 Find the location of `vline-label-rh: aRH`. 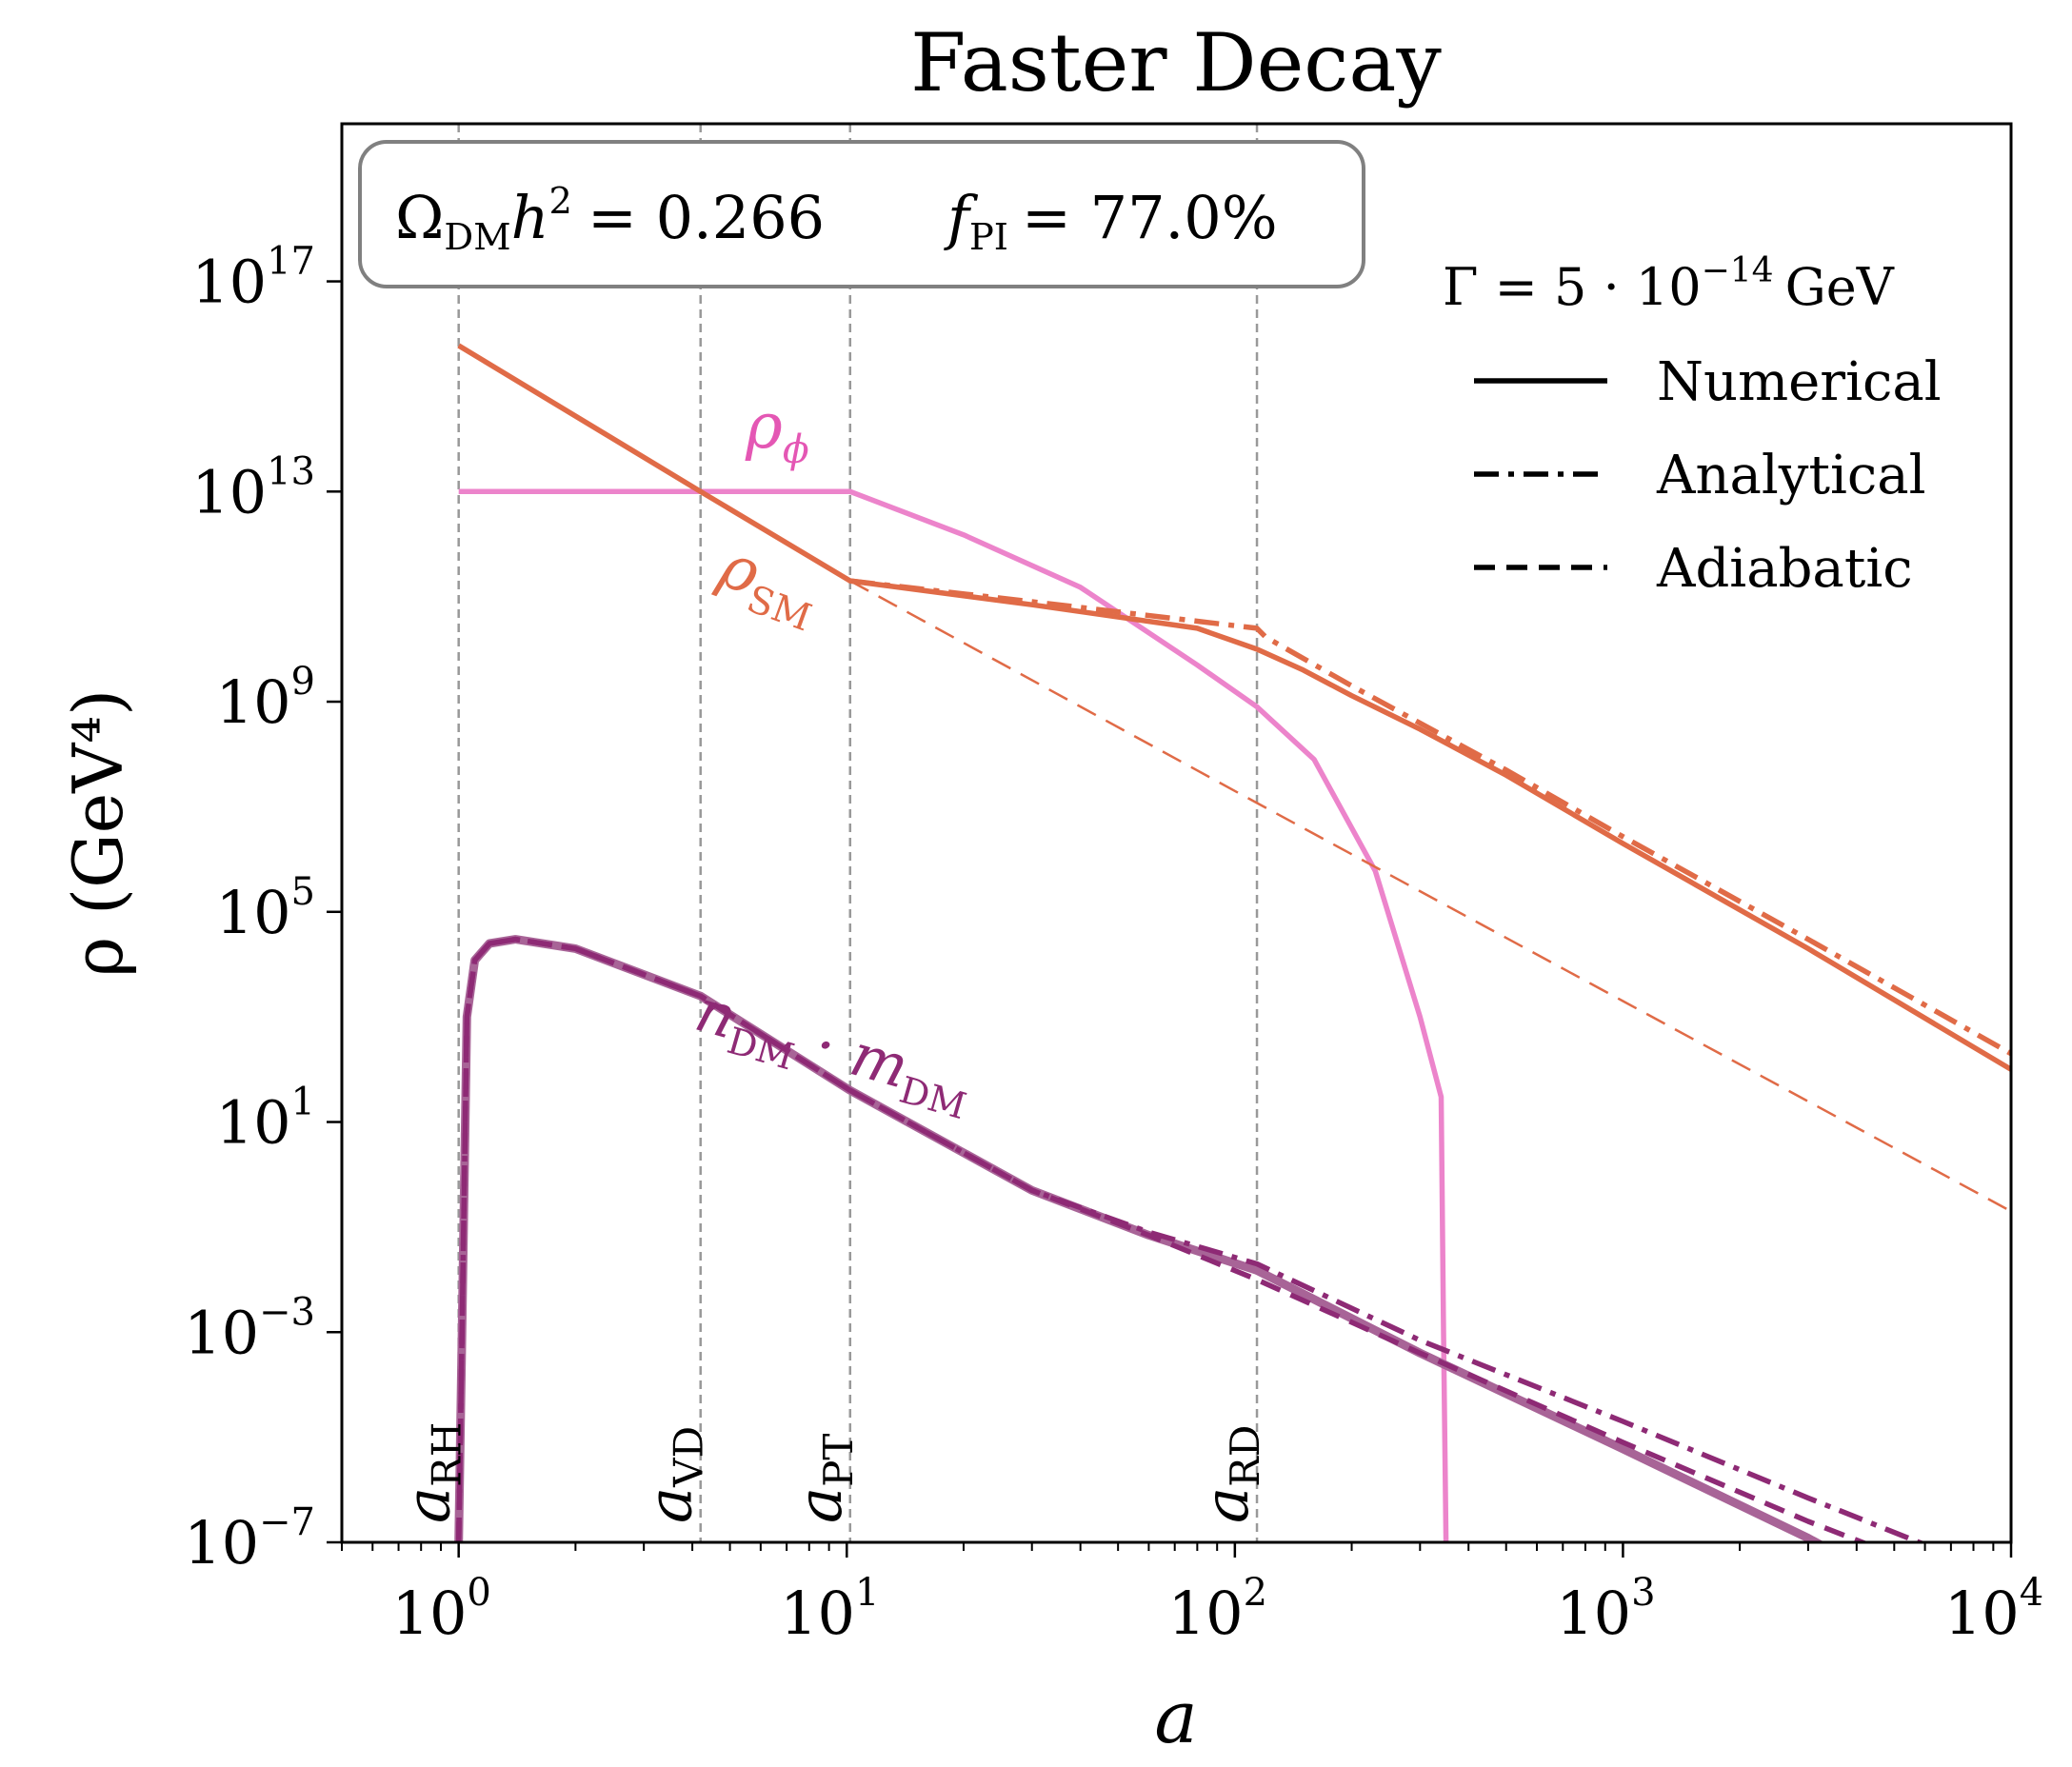

vline-label-rh: aRH is located at coordinates (432, 1472).